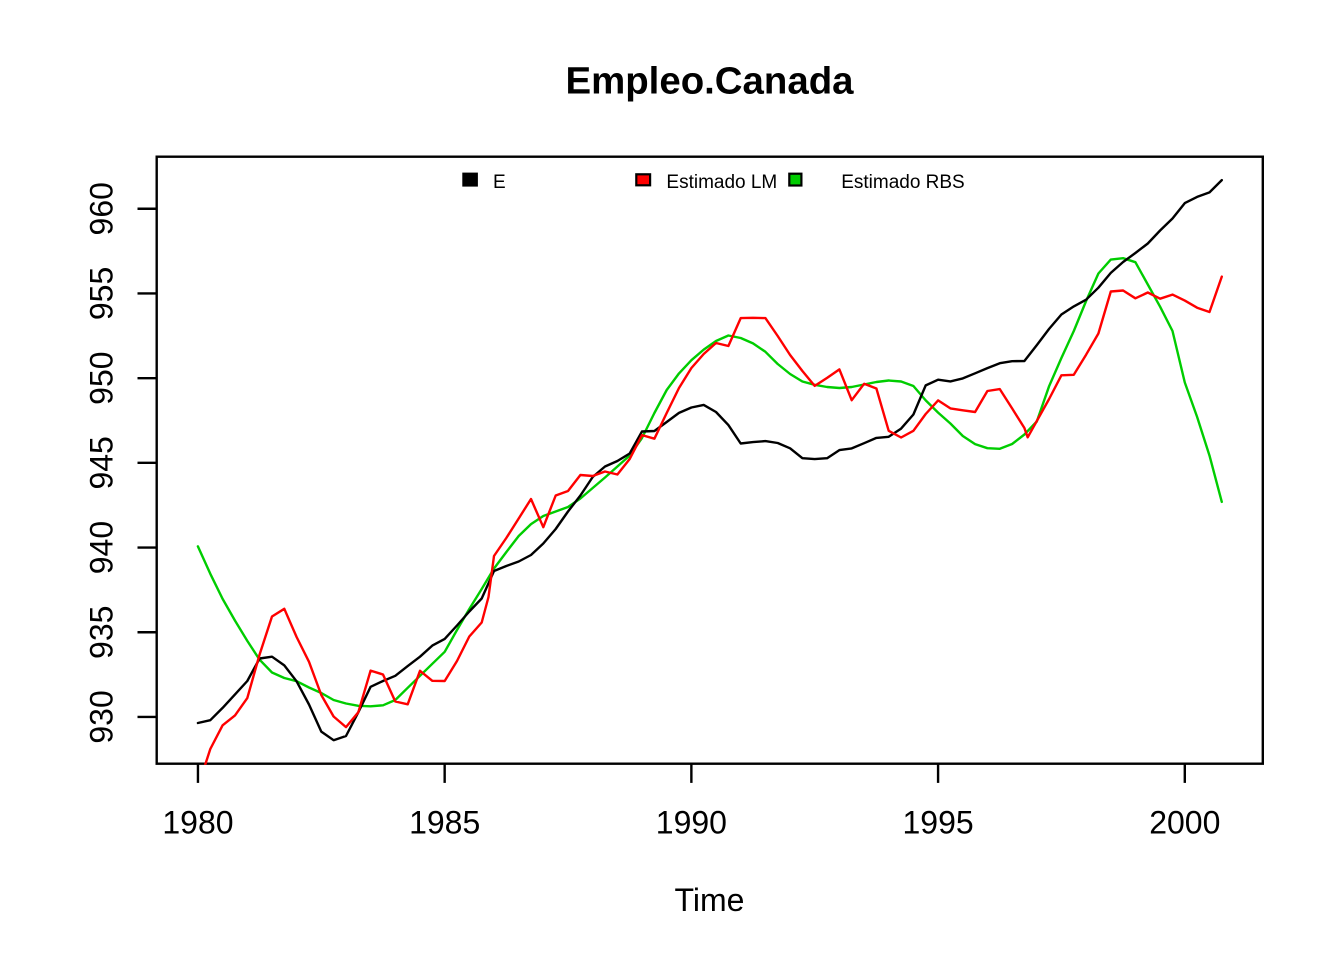 The height and width of the screenshot is (965, 1344). Describe the element at coordinates (197, 823) in the screenshot. I see `svg-text: 1980` at that location.